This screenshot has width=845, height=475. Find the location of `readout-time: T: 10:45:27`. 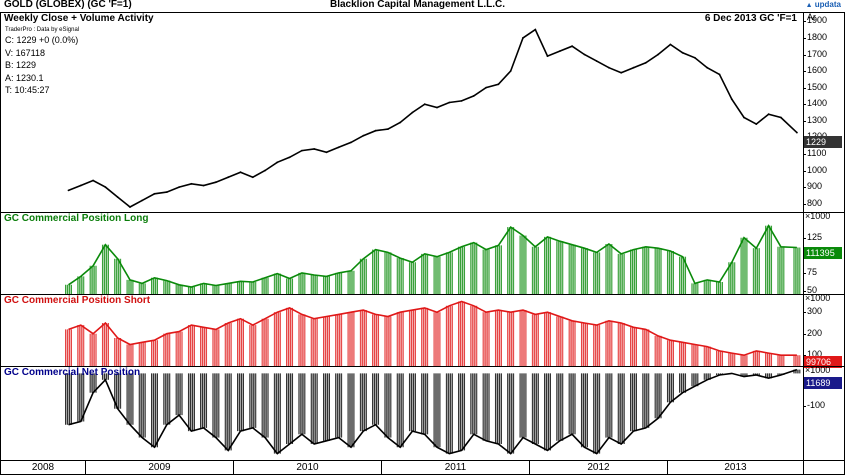

readout-time: T: 10:45:27 is located at coordinates (27, 90).